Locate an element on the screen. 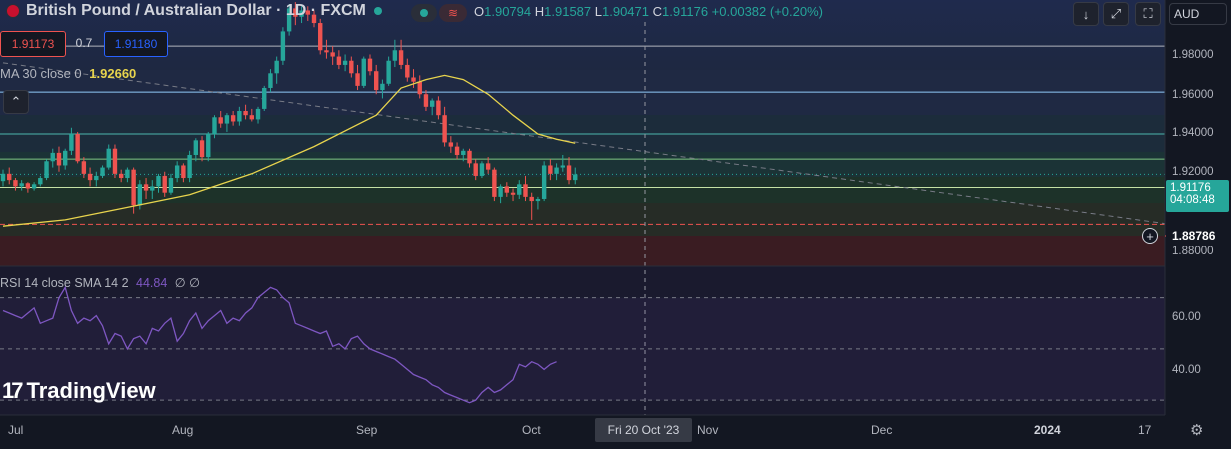 This screenshot has height=449, width=1231. chevron-up-icon: ⌃ is located at coordinates (16, 101).